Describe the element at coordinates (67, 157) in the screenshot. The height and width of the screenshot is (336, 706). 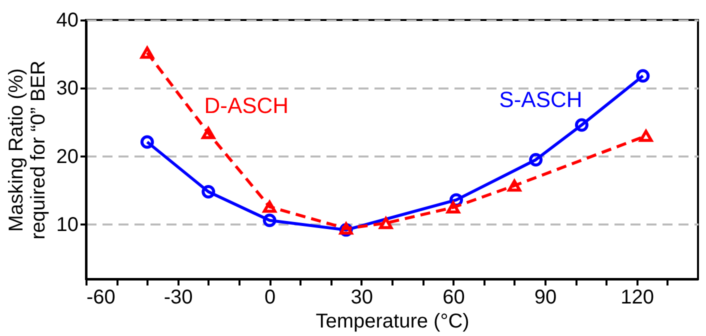
I see `y-tick-label: 20` at that location.